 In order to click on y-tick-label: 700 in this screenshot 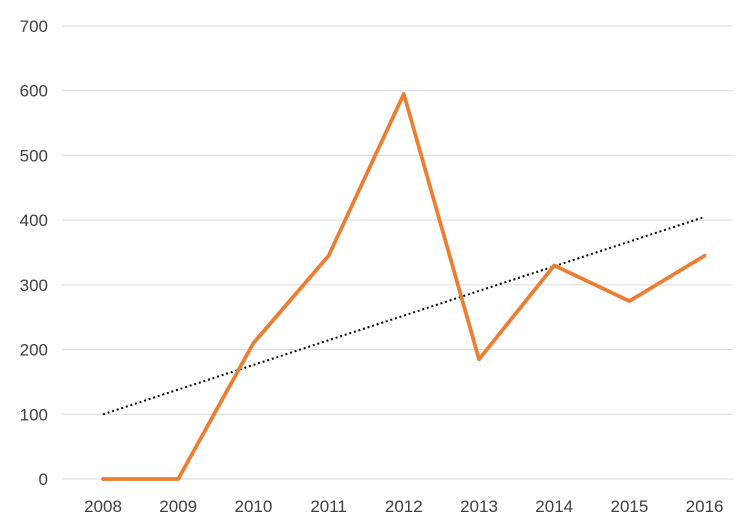, I will do `click(34, 26)`.